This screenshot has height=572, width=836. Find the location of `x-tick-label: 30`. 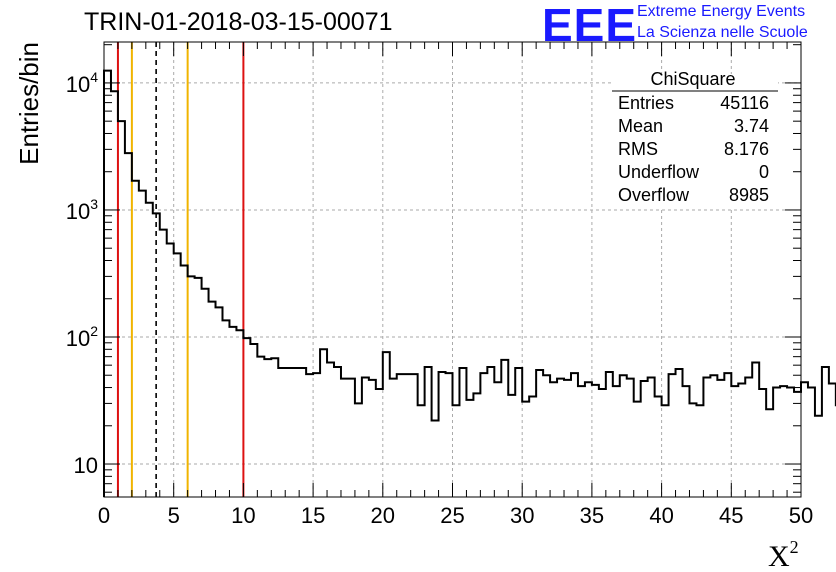

x-tick-label: 30 is located at coordinates (522, 515).